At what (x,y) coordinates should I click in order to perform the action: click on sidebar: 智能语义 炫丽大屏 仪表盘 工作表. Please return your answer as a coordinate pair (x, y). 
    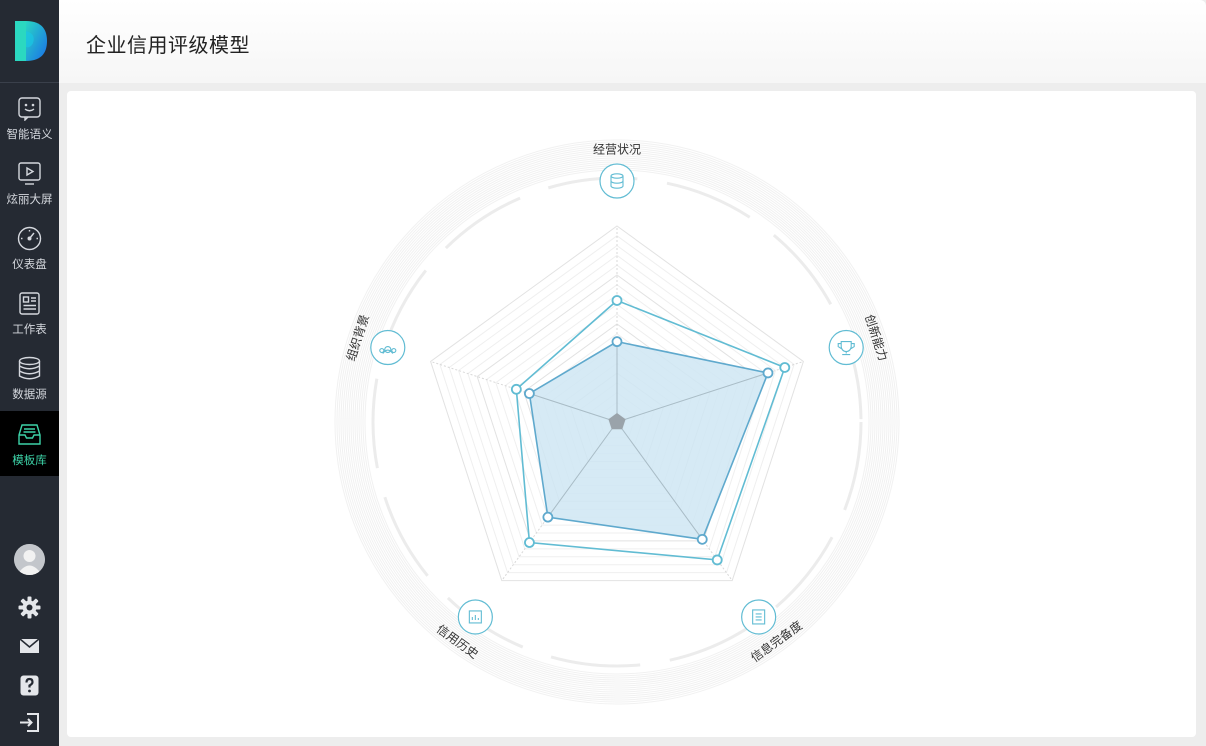
    Looking at the image, I should click on (29, 373).